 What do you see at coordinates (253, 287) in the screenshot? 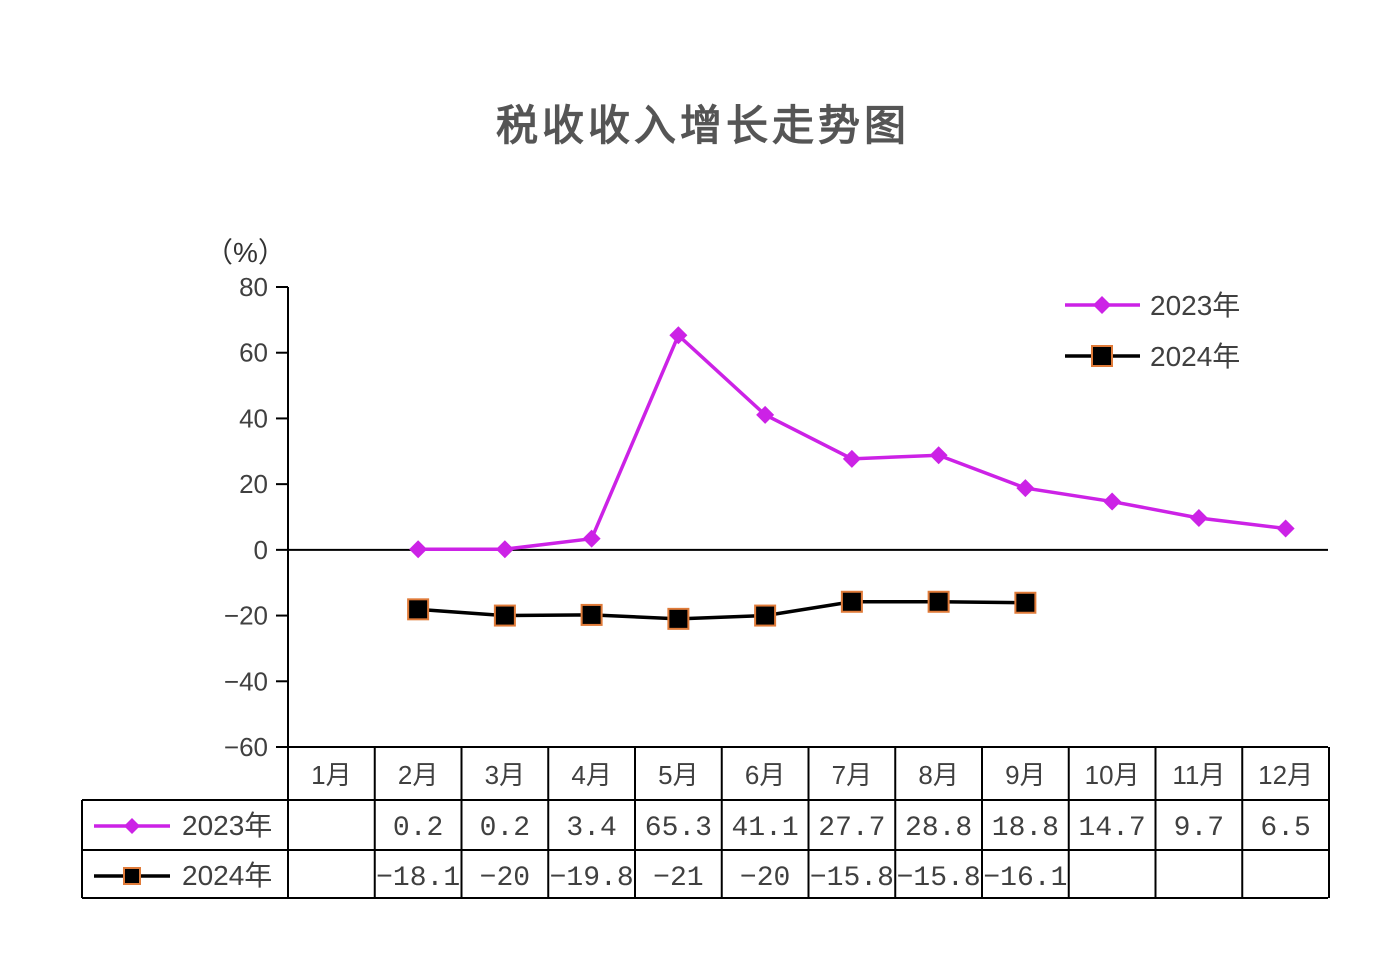
I see `y-tick-label: 80` at bounding box center [253, 287].